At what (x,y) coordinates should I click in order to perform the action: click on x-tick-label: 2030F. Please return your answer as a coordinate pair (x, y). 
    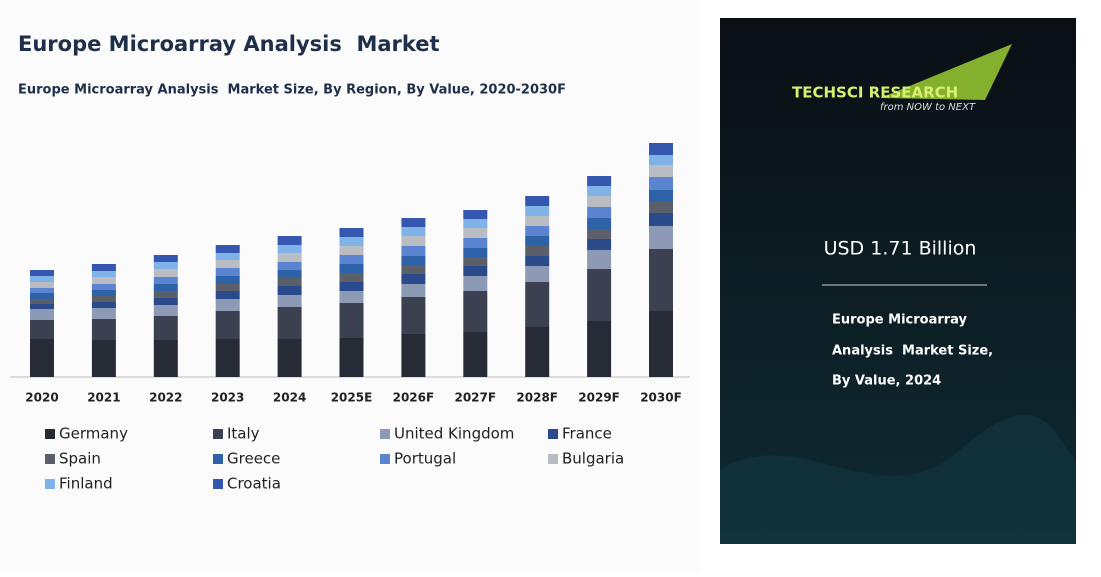
    Looking at the image, I should click on (661, 398).